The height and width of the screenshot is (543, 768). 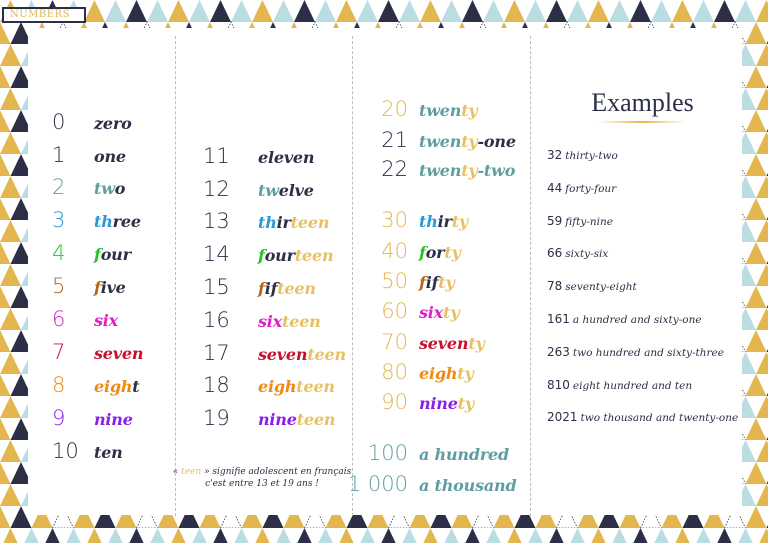 I want to click on number-word: five, so click(x=110, y=287).